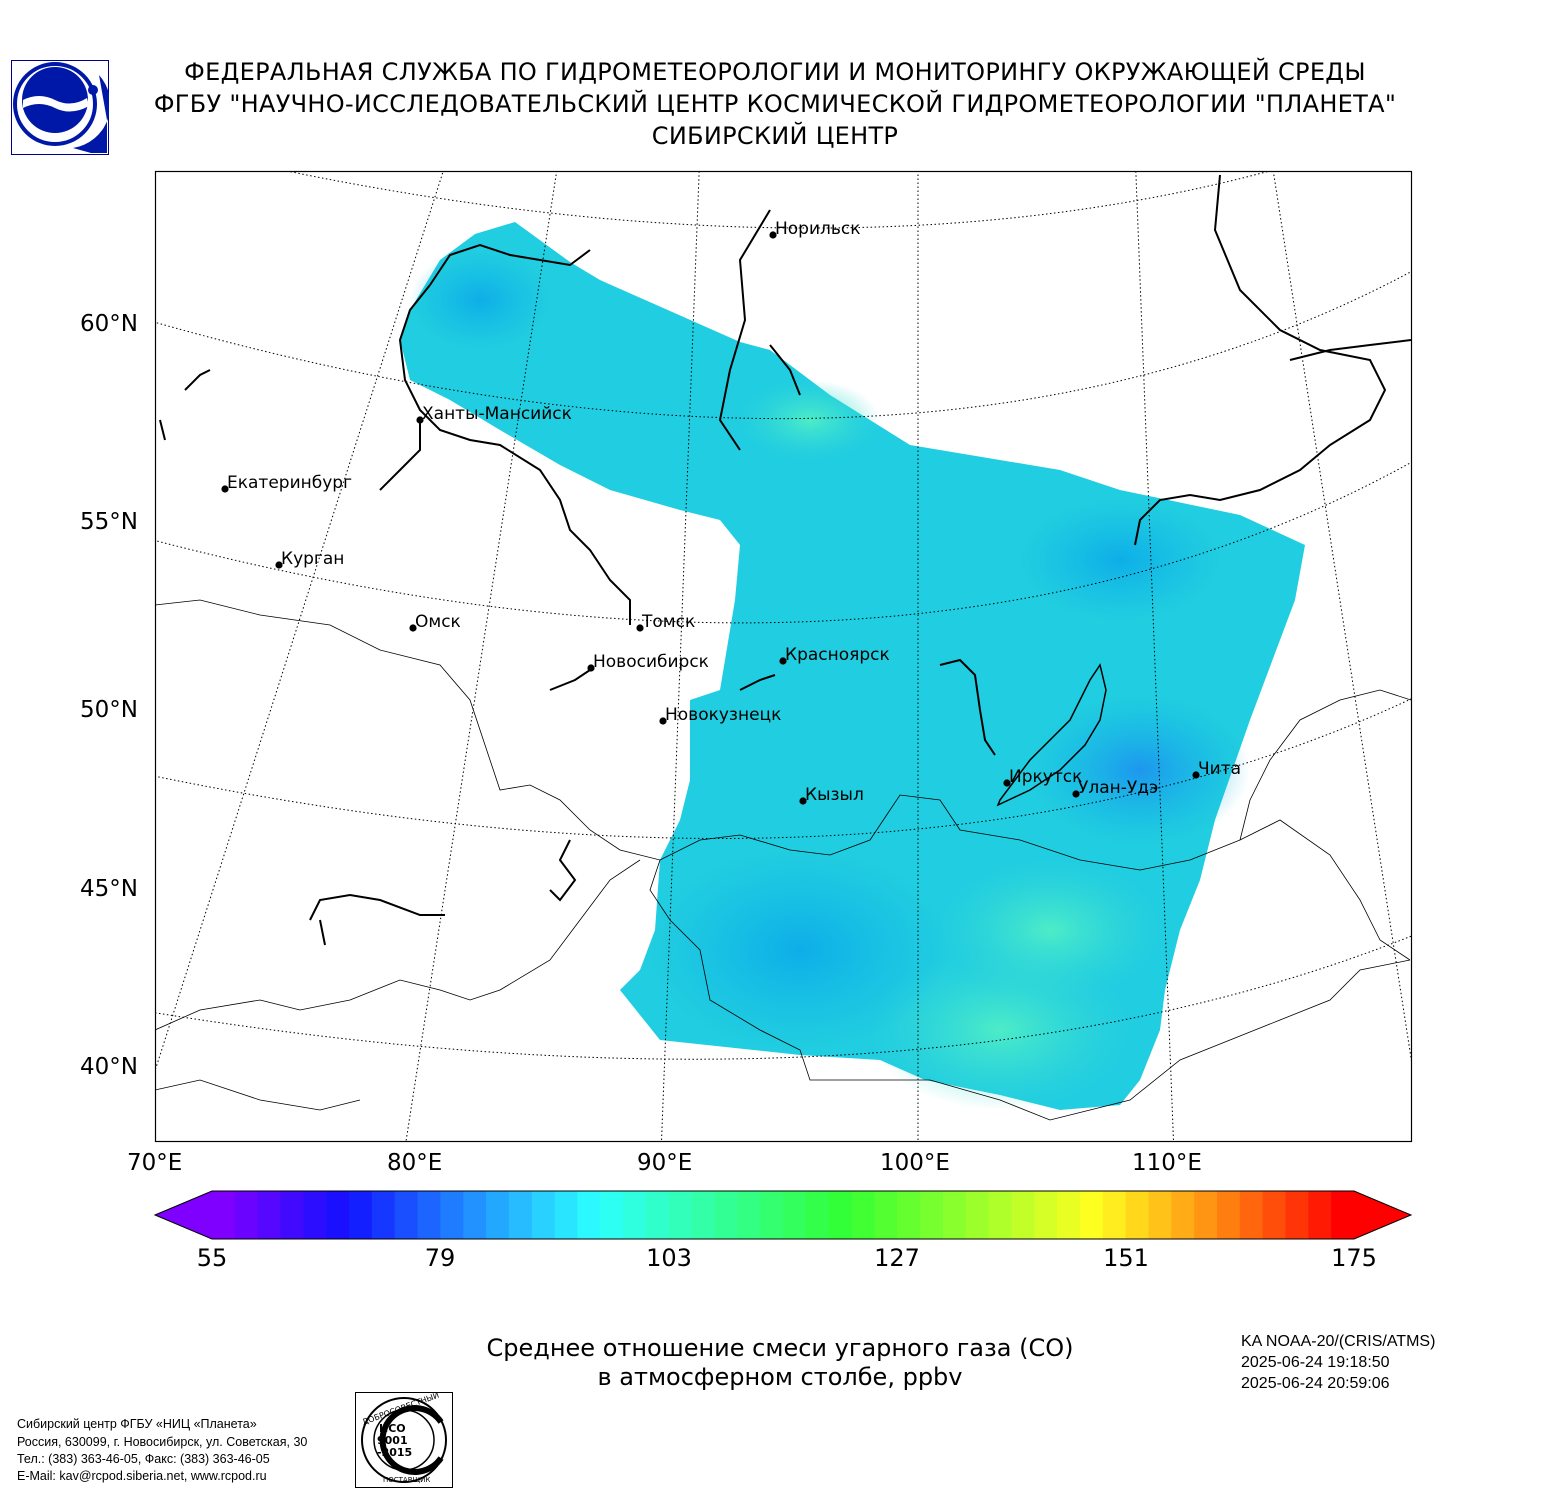 The height and width of the screenshot is (1500, 1550). What do you see at coordinates (137, 1424) in the screenshot?
I see `footer-line-1: Сибирский центр ФГБУ «НИЦ «Планета»` at bounding box center [137, 1424].